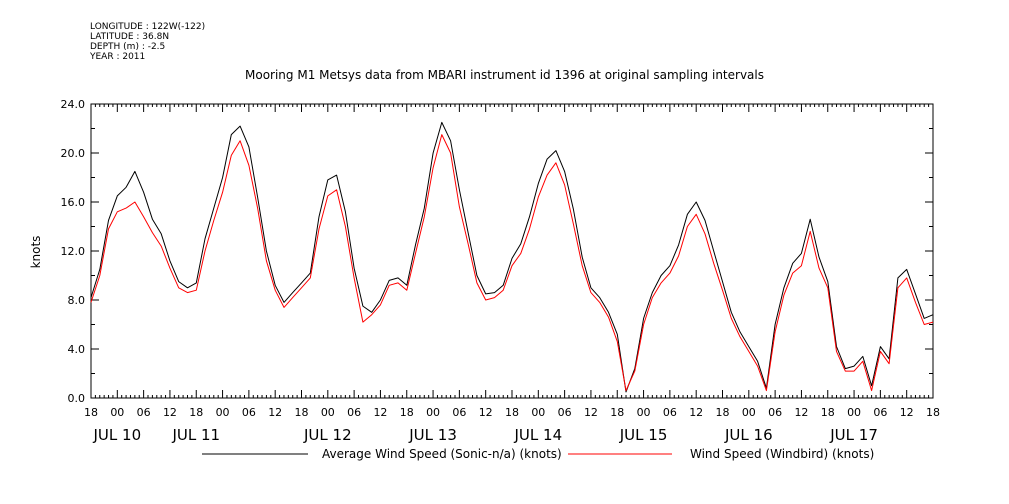 This screenshot has width=1009, height=504. What do you see at coordinates (327, 435) in the screenshot?
I see `x-date-label: JUL 12` at bounding box center [327, 435].